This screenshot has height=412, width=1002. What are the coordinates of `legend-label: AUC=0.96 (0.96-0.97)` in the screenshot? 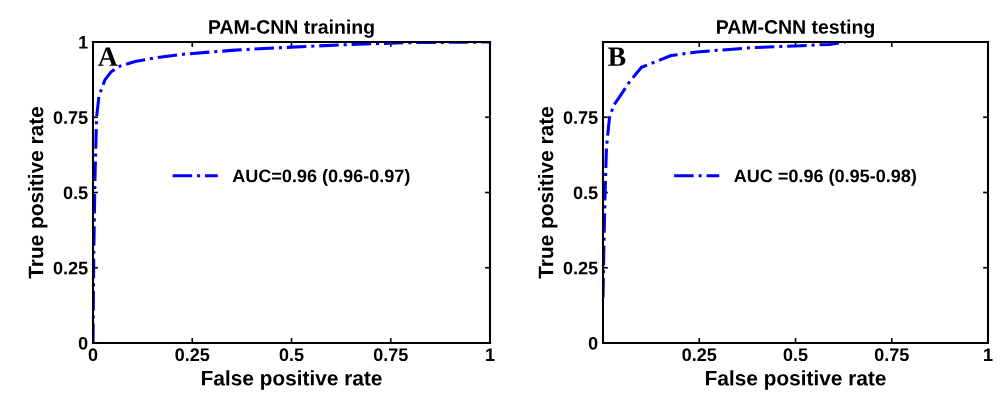 It's located at (321, 177).